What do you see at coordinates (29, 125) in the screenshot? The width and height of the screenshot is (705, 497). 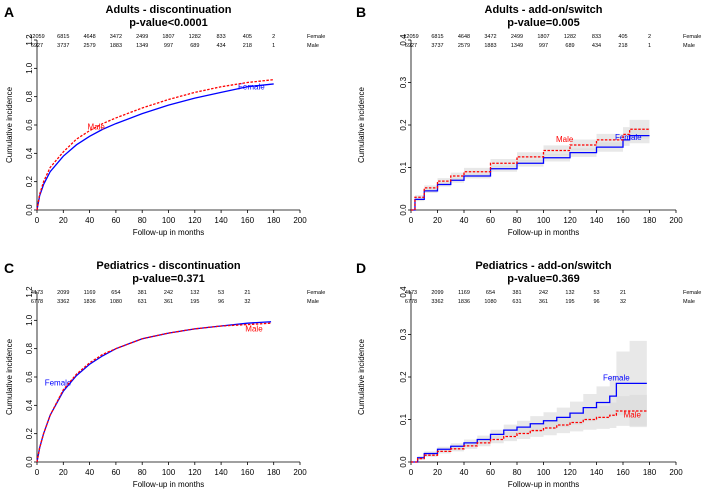 I see `y-tick-label: 0.6` at bounding box center [29, 125].